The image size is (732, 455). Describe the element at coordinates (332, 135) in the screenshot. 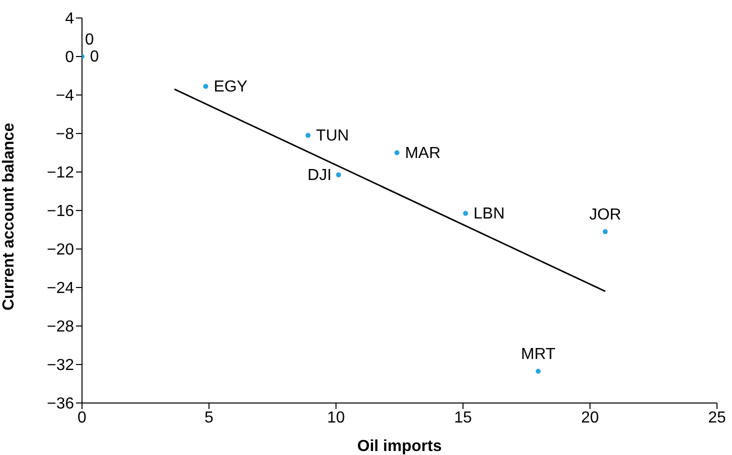

I see `annotation: TUN` at that location.